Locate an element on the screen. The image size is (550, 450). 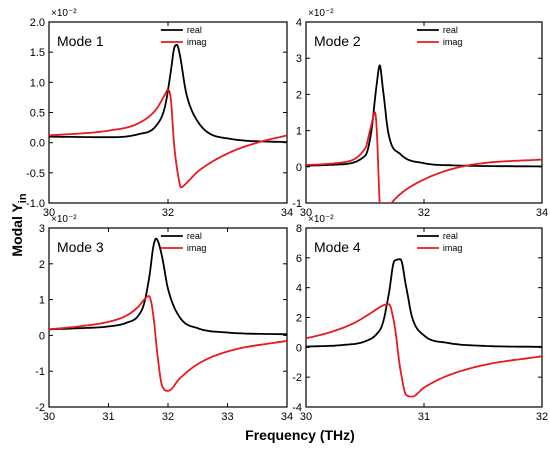
x-axis-title: Frequency (THz) is located at coordinates (300, 435).